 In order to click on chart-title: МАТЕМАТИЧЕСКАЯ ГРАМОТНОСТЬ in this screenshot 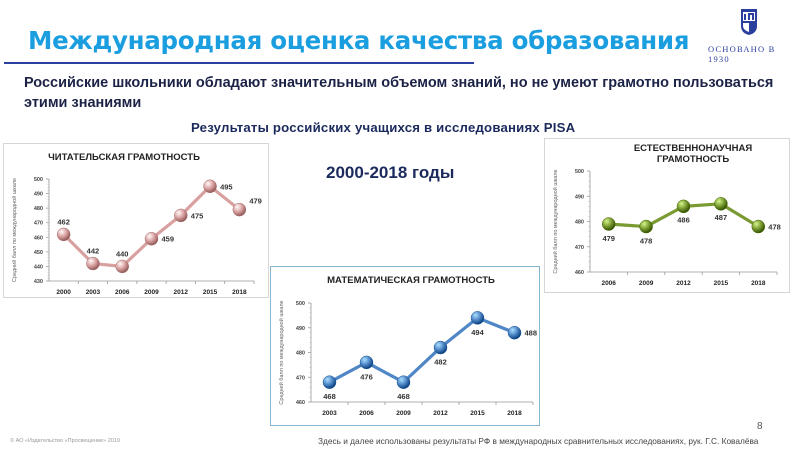, I will do `click(411, 280)`.